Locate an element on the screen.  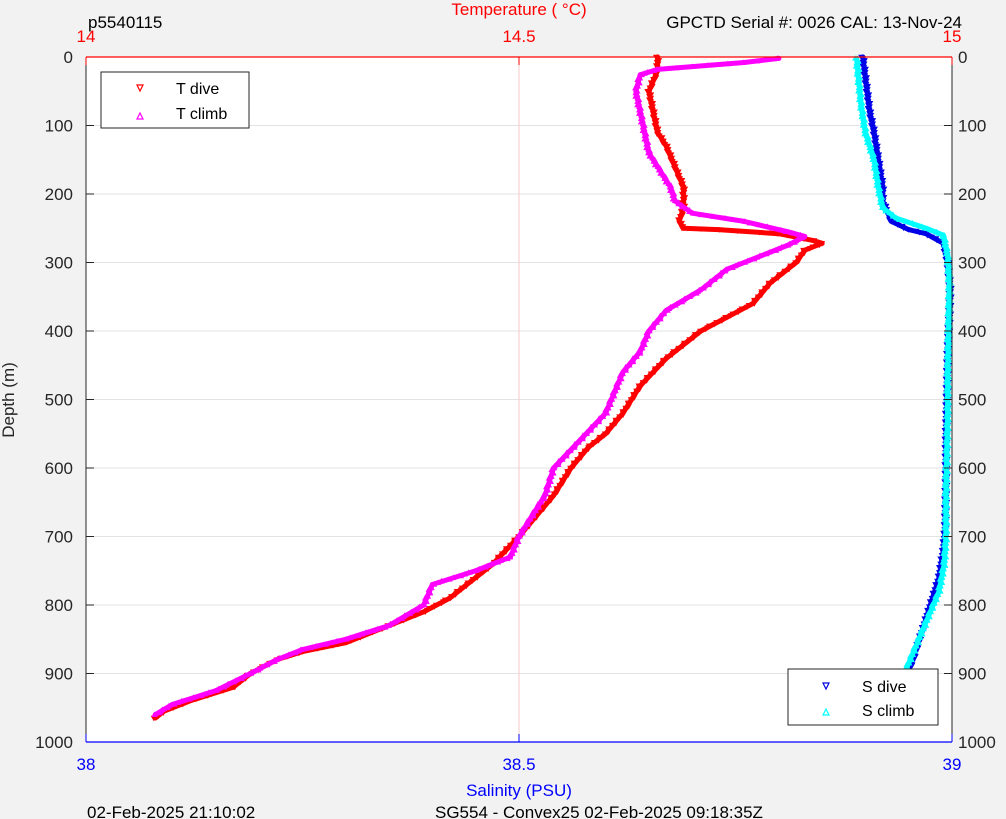
salinity-tick-label: 38 is located at coordinates (86, 764).